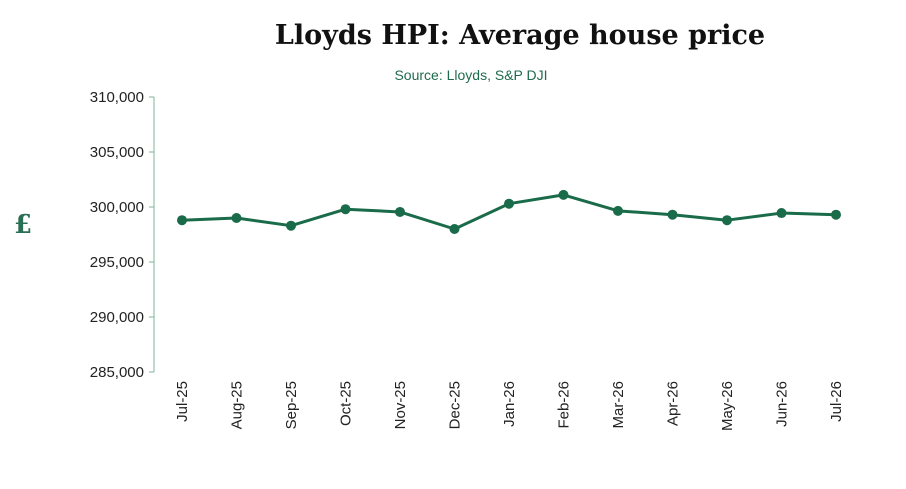 The width and height of the screenshot is (906, 489). I want to click on x-tick-label: Jul-26, so click(836, 401).